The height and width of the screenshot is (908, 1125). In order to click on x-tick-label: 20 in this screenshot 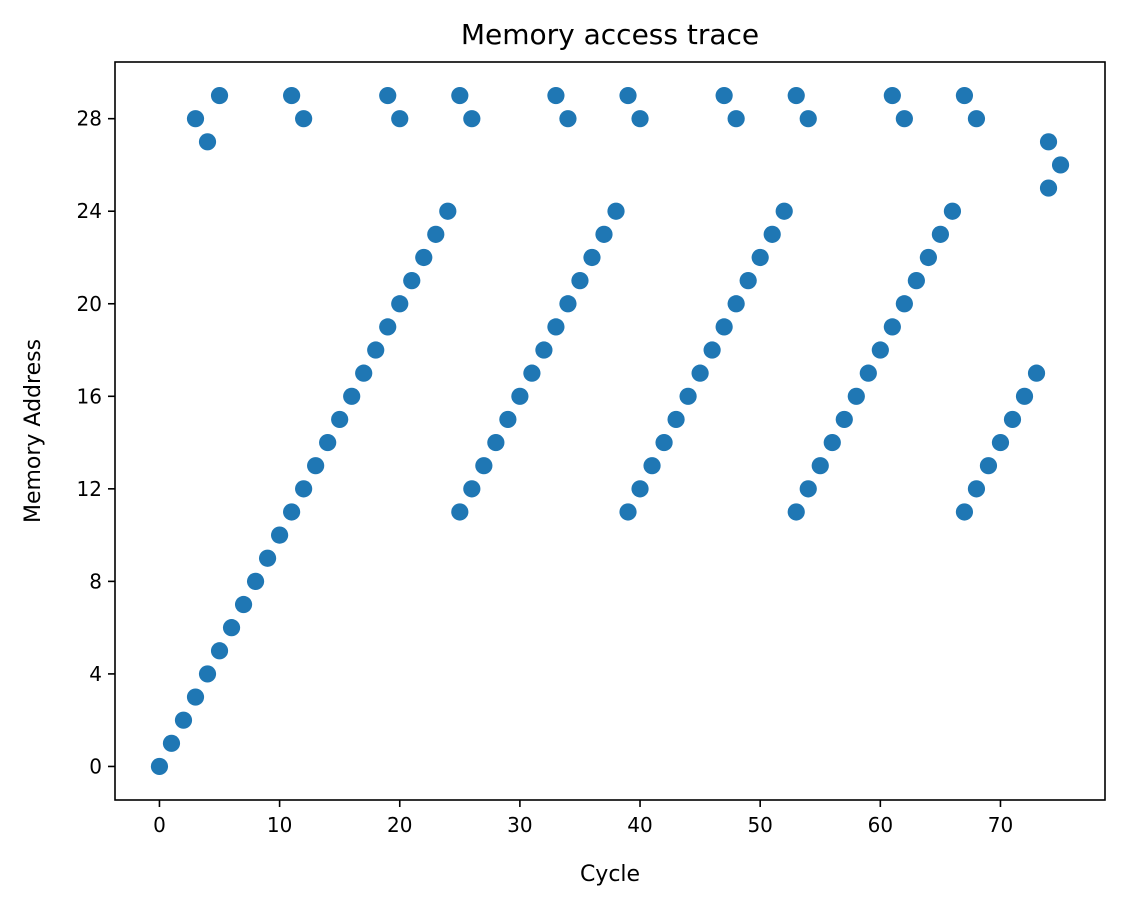, I will do `click(399, 825)`.